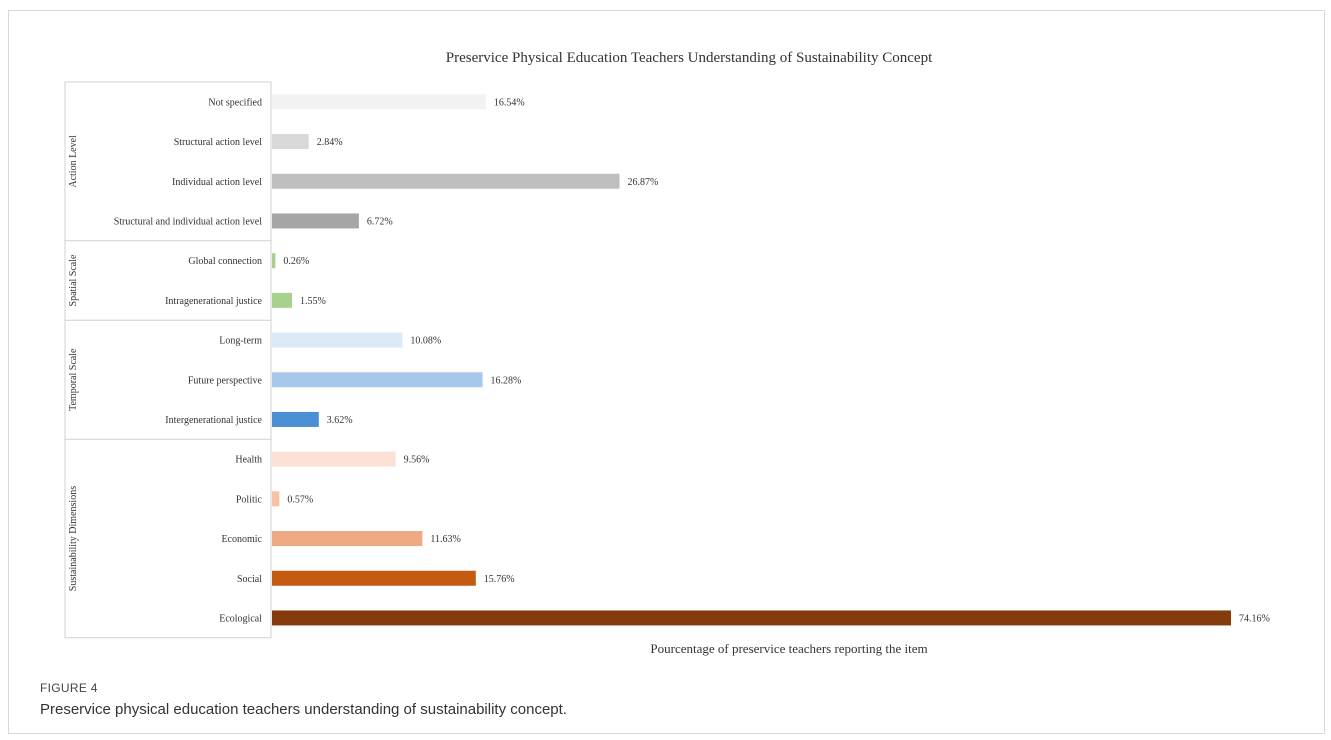 This screenshot has width=1331, height=740. Describe the element at coordinates (217, 182) in the screenshot. I see `category-label: Individual action level` at that location.